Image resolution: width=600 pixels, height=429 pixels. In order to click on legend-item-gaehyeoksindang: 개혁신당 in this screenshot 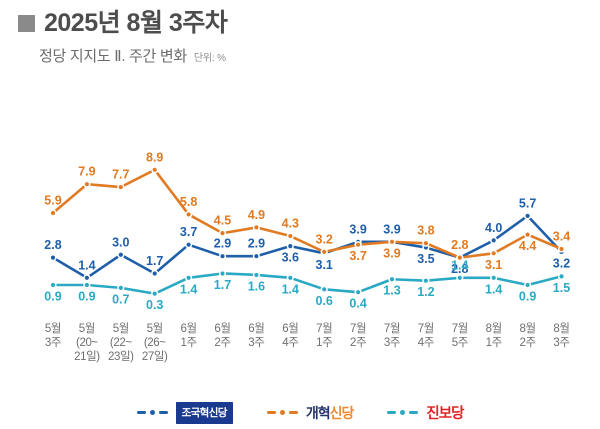, I will do `click(310, 413)`.